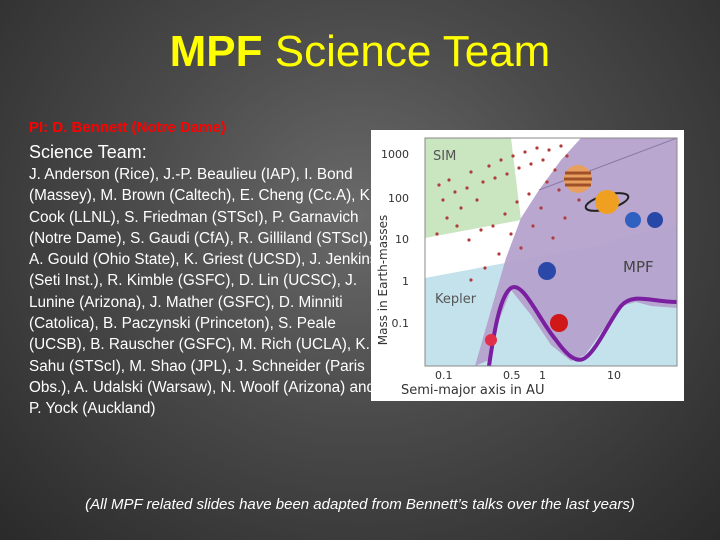 Image resolution: width=720 pixels, height=540 pixels. What do you see at coordinates (383, 280) in the screenshot?
I see `y-axis-label: Mass in Earth-masses` at bounding box center [383, 280].